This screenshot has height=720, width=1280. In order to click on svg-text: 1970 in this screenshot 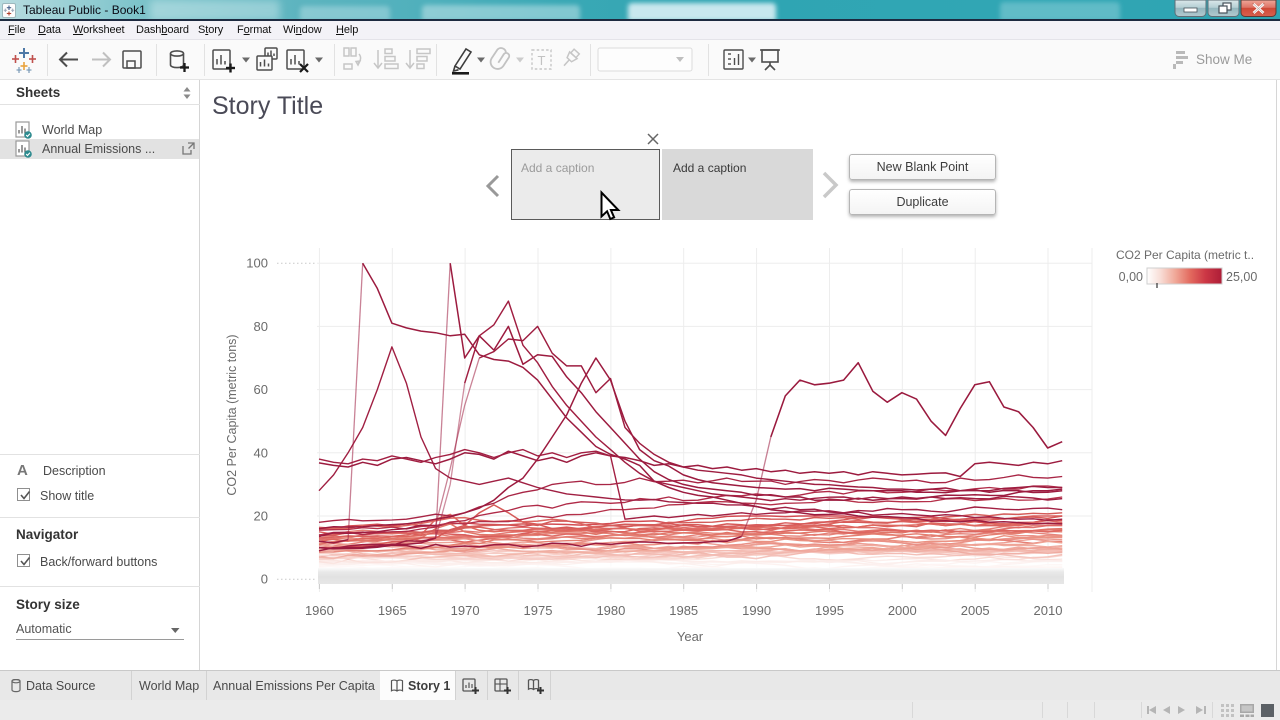, I will do `click(465, 610)`.